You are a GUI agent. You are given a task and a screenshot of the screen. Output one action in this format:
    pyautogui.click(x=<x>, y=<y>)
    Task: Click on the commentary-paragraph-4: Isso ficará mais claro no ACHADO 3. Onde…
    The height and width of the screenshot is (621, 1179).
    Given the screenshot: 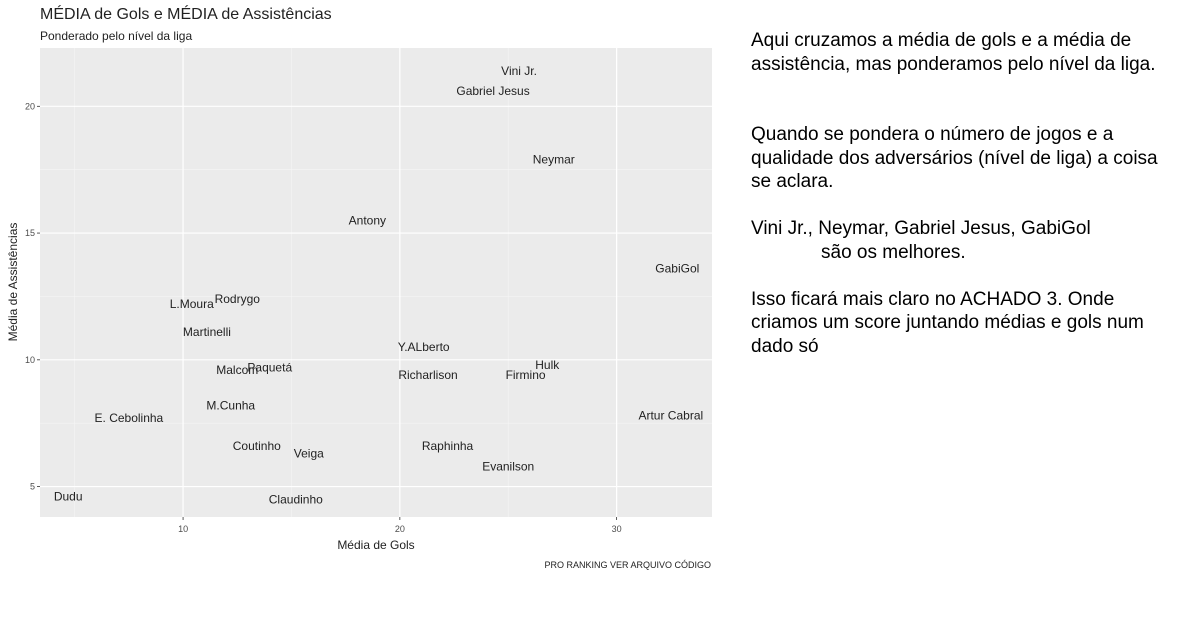 What is the action you would take?
    pyautogui.click(x=947, y=322)
    